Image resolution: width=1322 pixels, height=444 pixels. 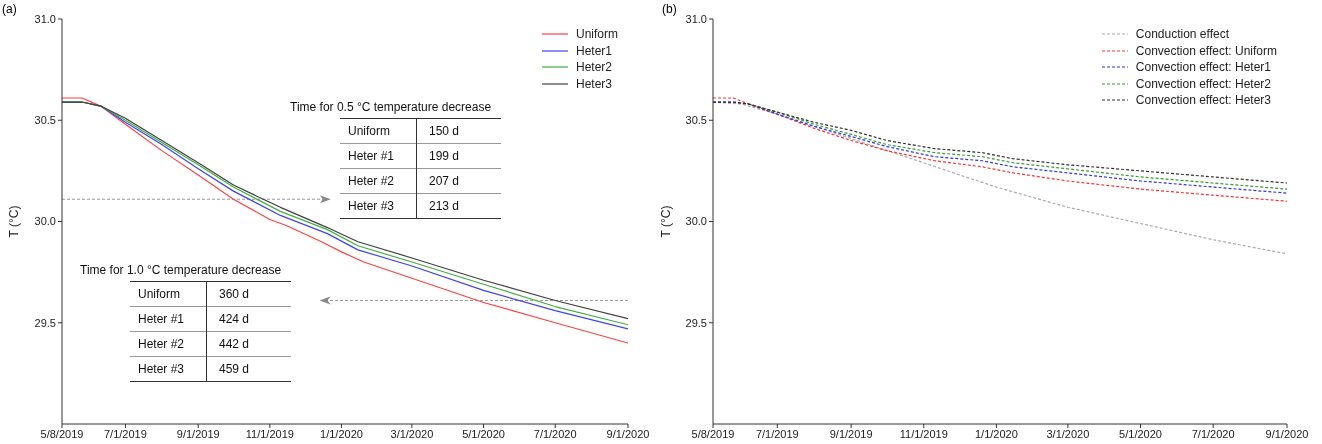 What do you see at coordinates (1203, 100) in the screenshot?
I see `legend-label: Convection effect: Heter3` at bounding box center [1203, 100].